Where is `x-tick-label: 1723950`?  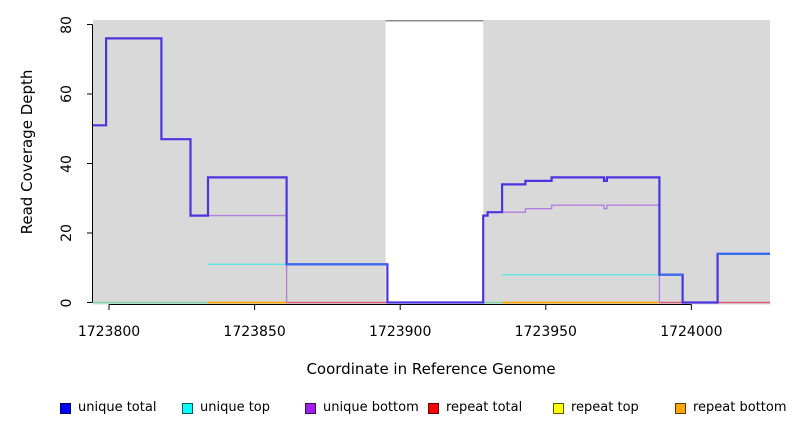 x-tick-label: 1723950 is located at coordinates (545, 332).